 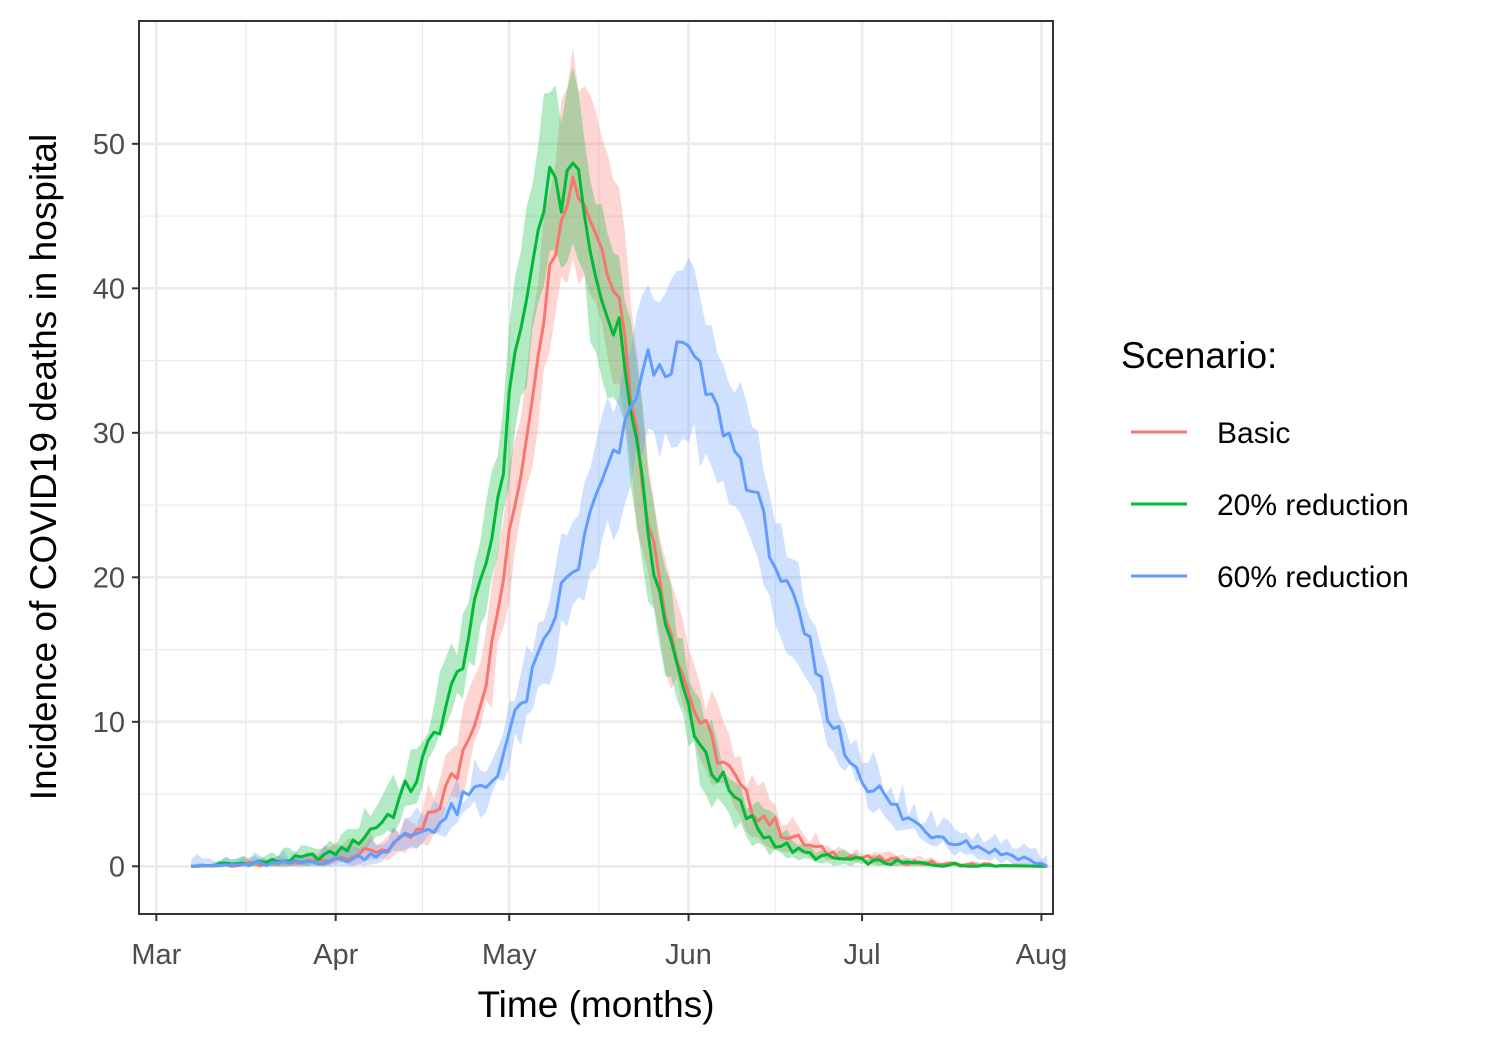 I want to click on y-tick-label: 30, so click(x=109, y=434).